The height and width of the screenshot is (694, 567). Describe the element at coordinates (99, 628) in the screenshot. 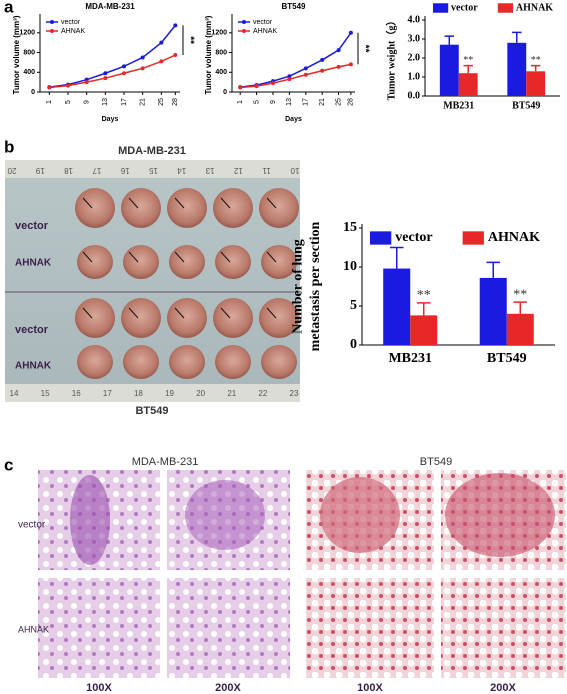

I see `histology-image` at that location.